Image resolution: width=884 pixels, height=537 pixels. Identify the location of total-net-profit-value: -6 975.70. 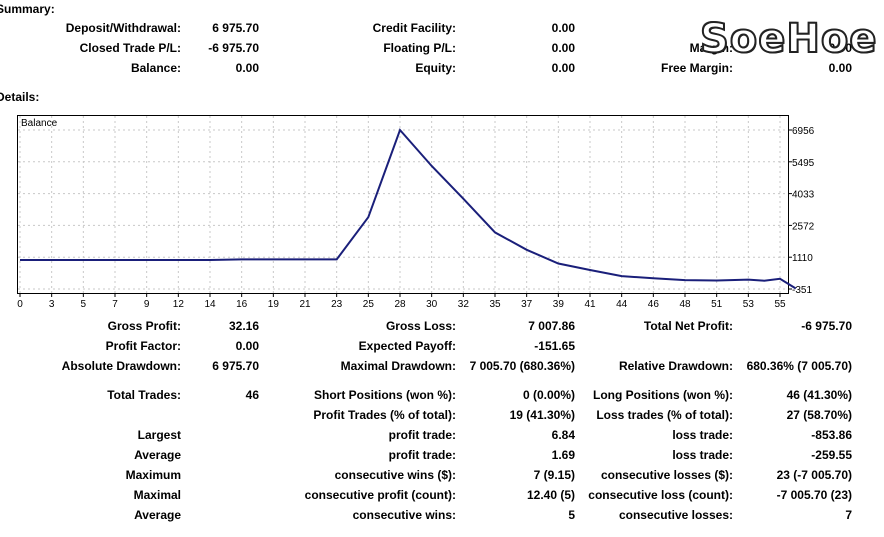
(826, 326).